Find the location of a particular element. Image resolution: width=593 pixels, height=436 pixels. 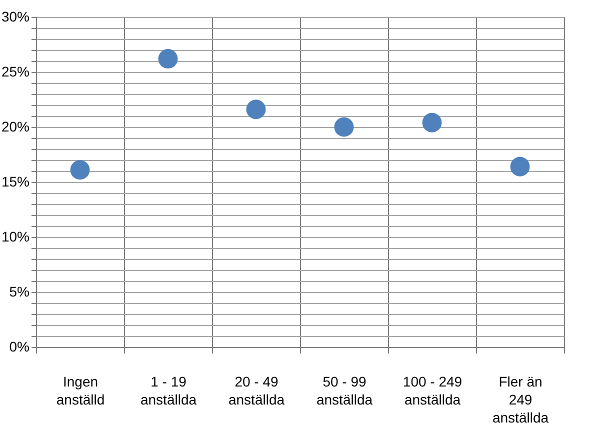

x-tick-label: Fler än 249 anställda is located at coordinates (520, 400).